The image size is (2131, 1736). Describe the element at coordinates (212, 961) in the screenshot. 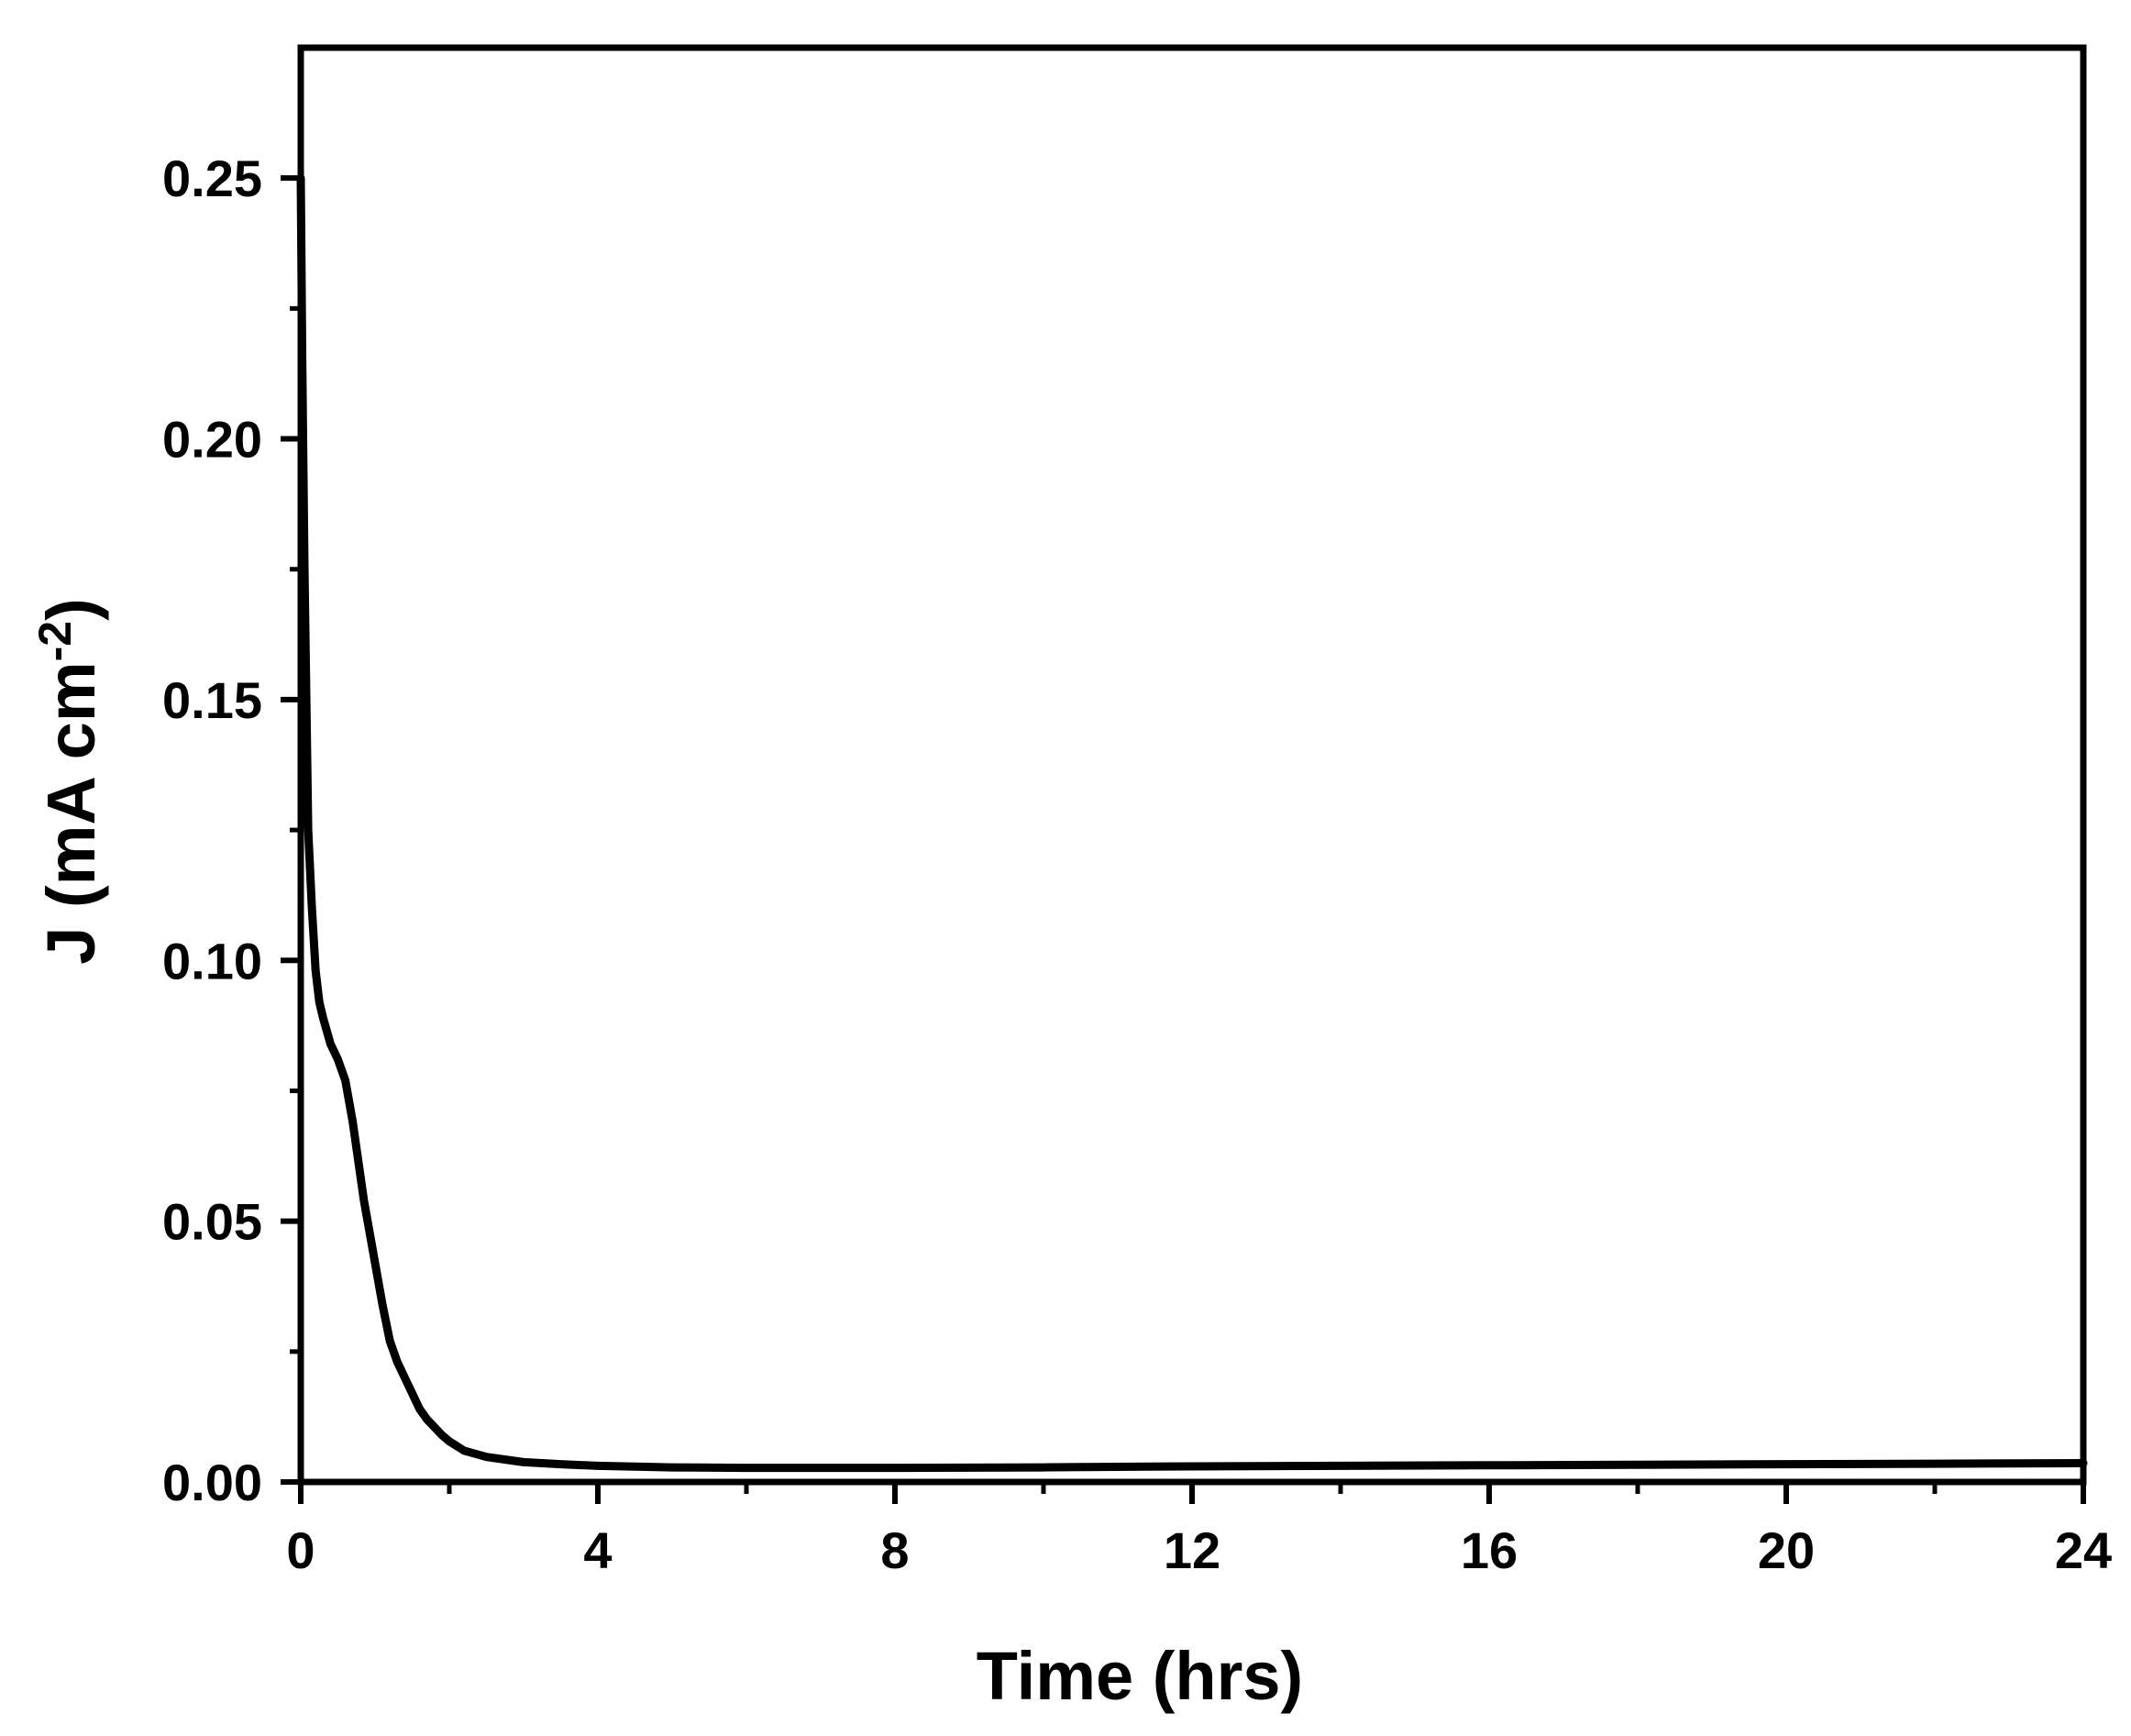

I see `y-tick-label: 0.10` at that location.